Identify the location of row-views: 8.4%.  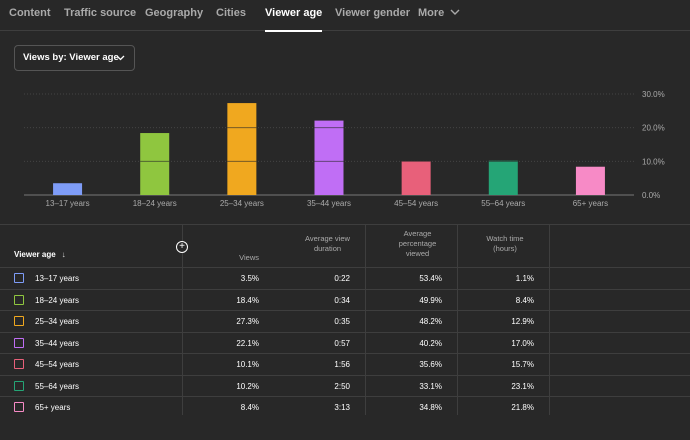
(249, 407).